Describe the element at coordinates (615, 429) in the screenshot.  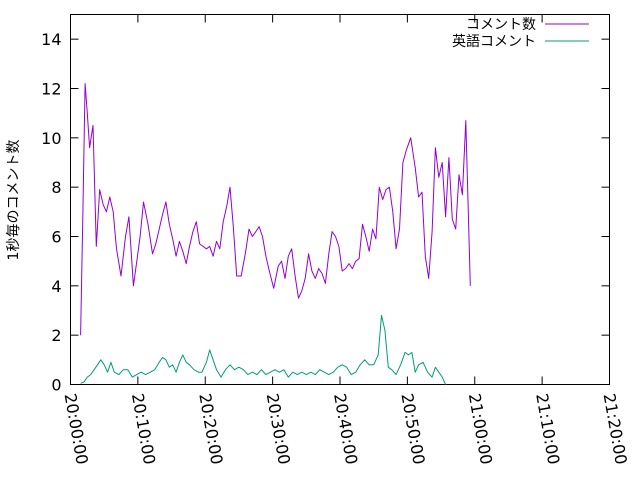
I see `x-tick-label: 21:20:00` at that location.